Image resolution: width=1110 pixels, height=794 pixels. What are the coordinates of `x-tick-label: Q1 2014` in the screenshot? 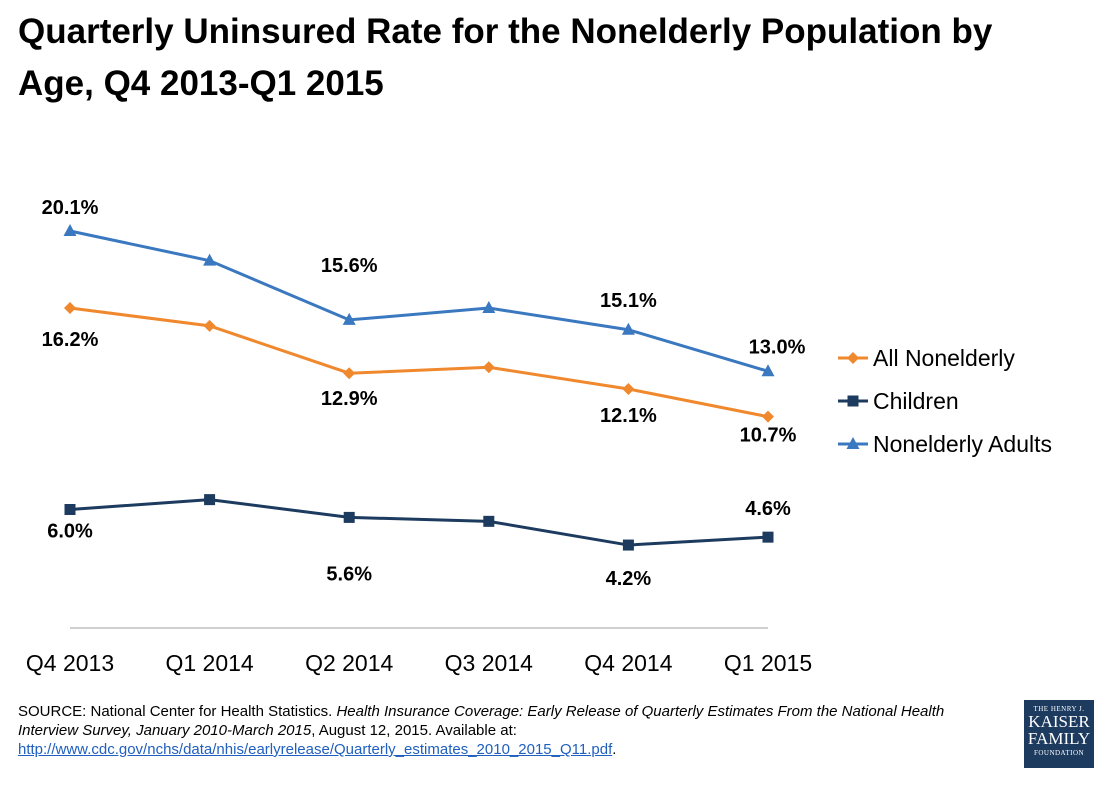 It's located at (209, 663).